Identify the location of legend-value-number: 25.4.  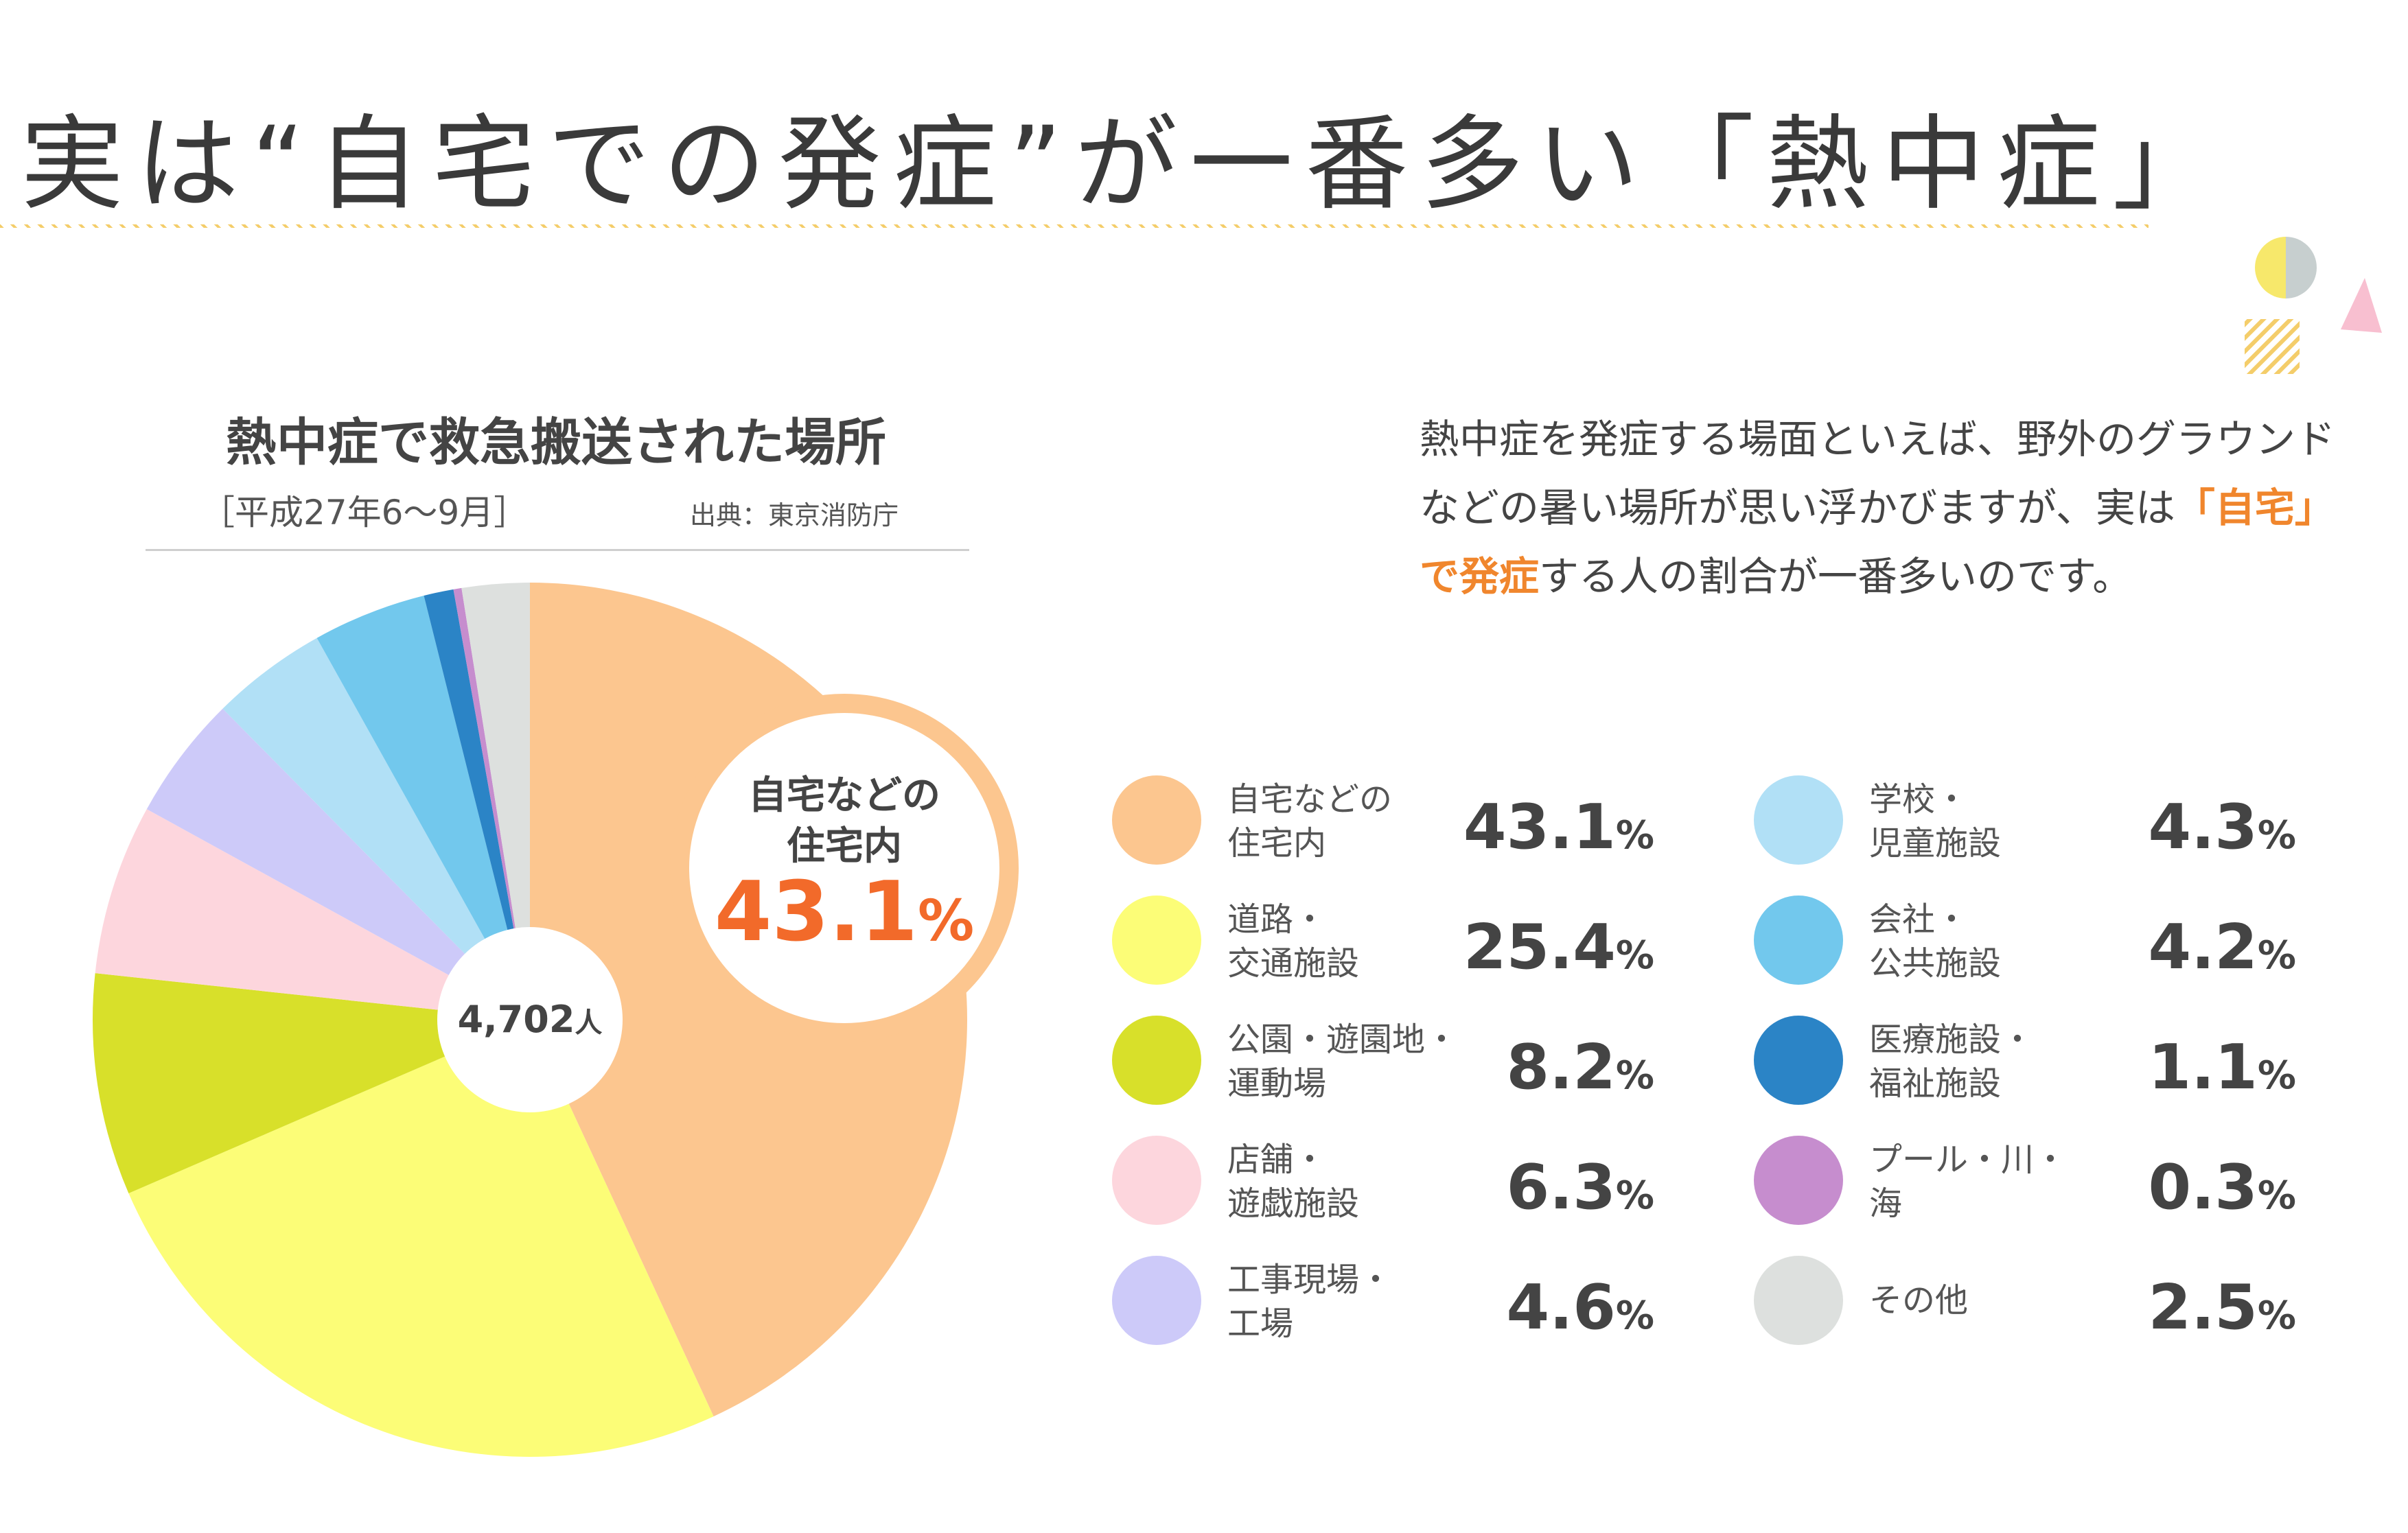
(1539, 947).